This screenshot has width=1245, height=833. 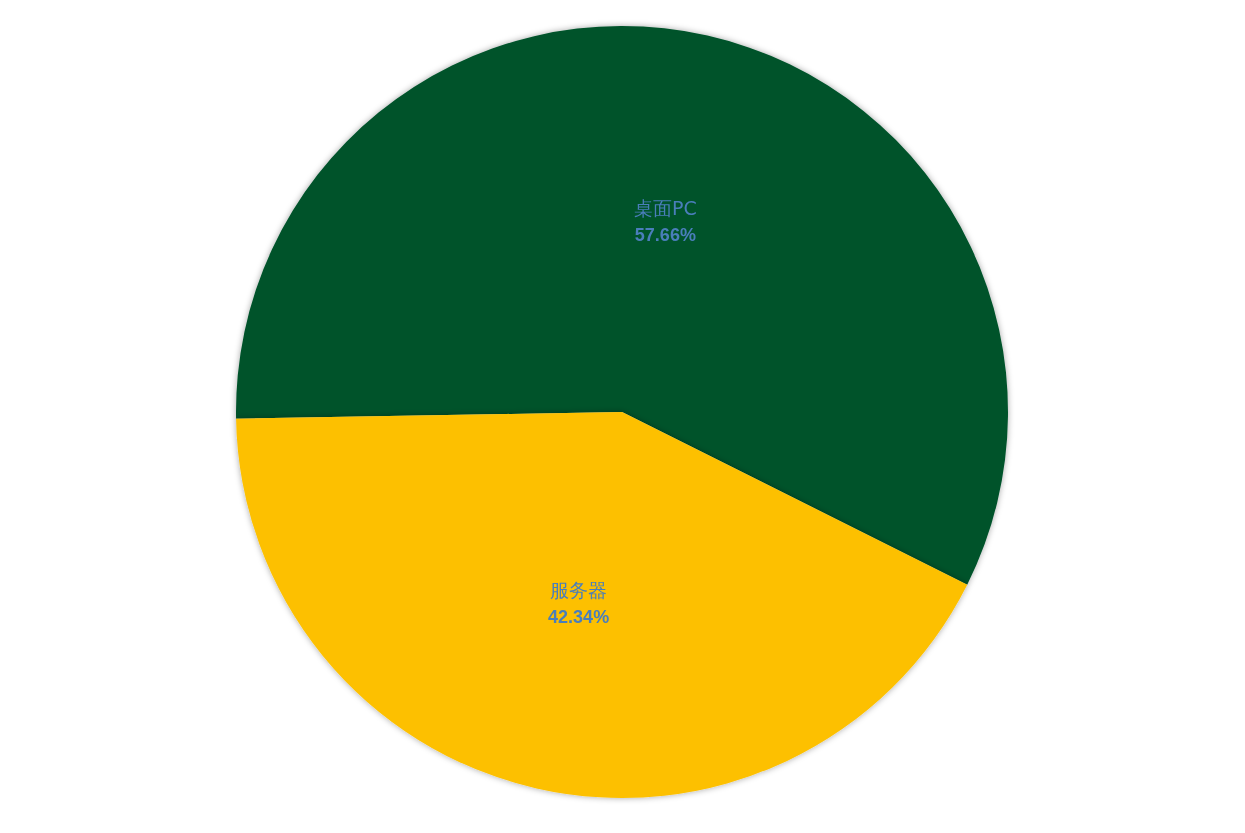 I want to click on slice-label: 服务器, so click(x=579, y=590).